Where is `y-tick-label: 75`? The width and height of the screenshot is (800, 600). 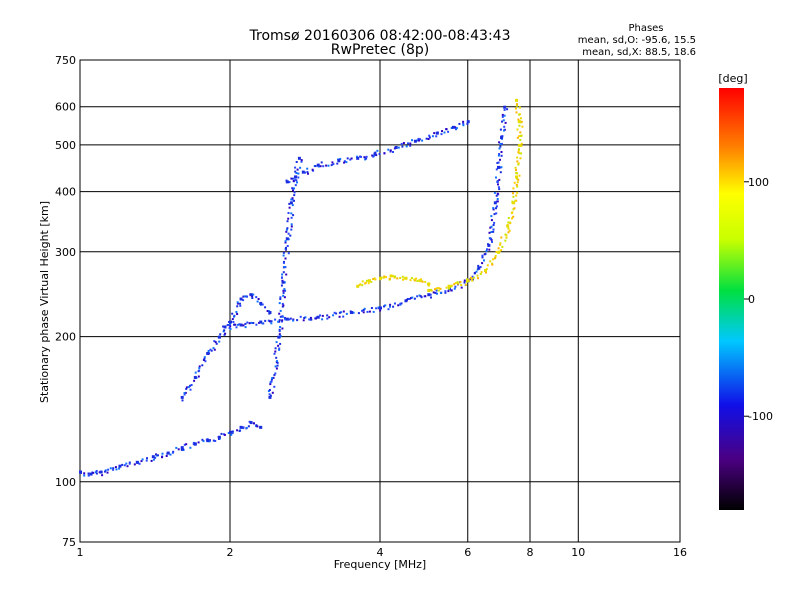
y-tick-label: 75 is located at coordinates (69, 542).